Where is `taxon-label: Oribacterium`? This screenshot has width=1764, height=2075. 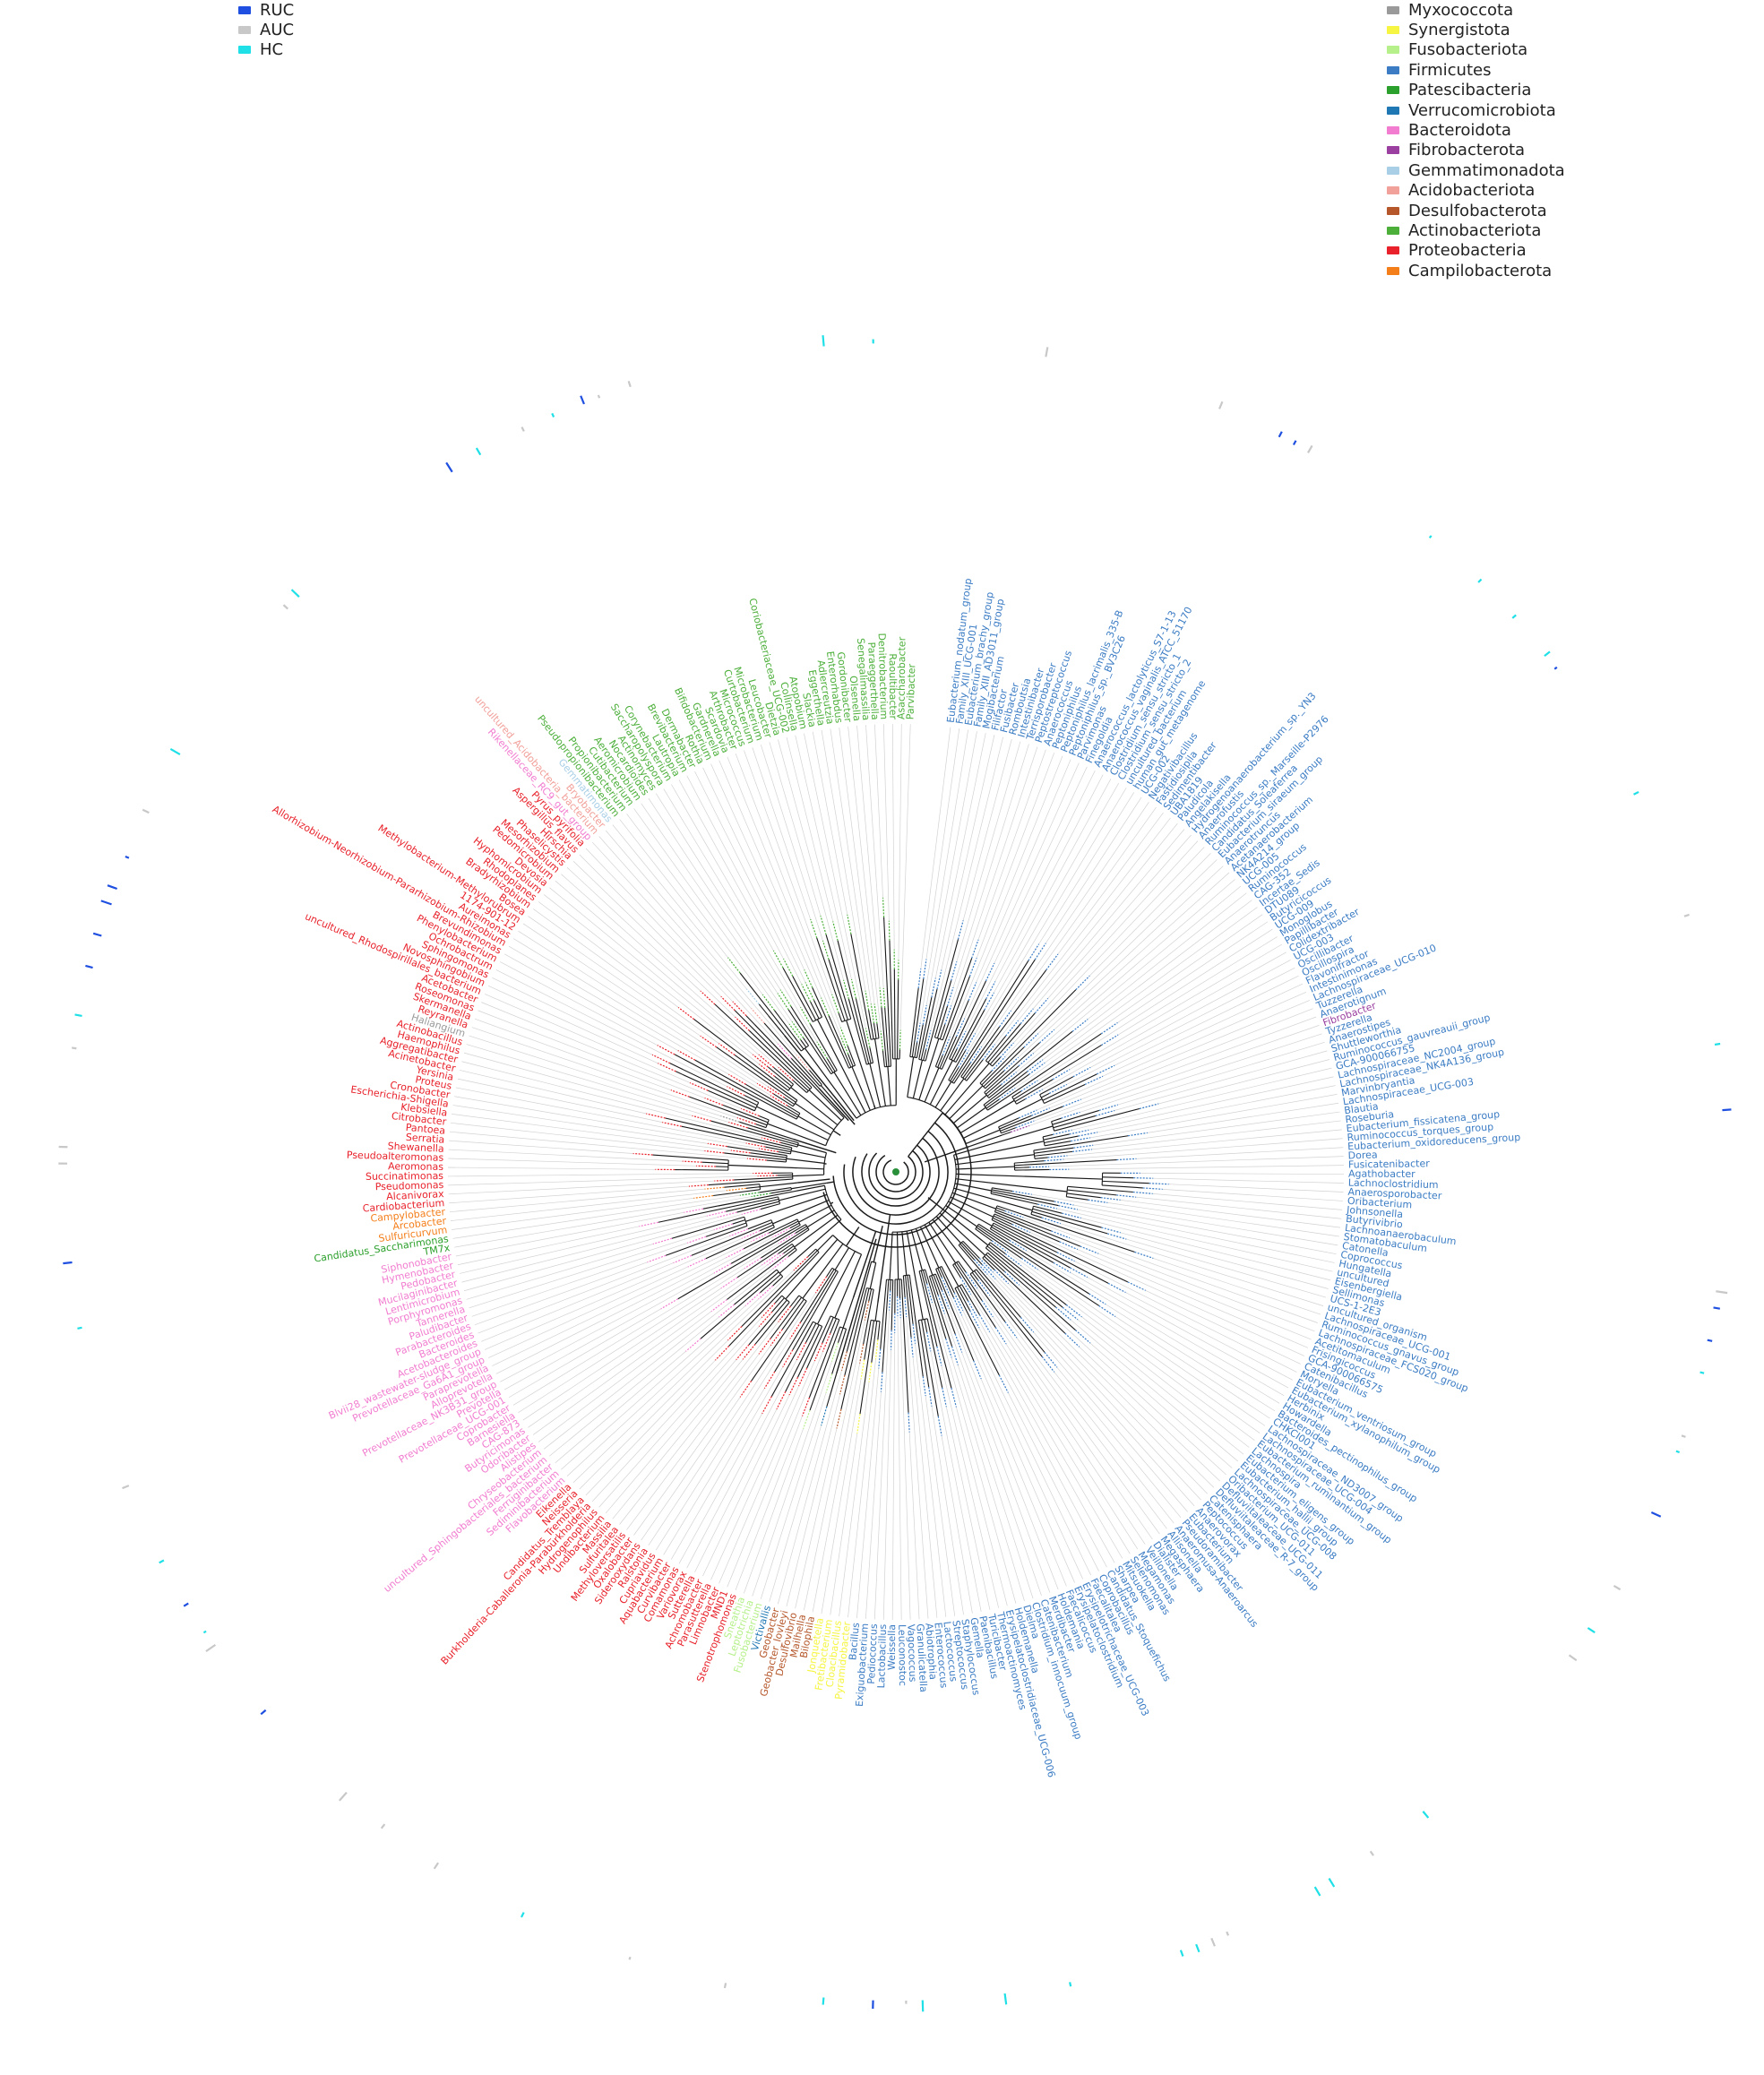 taxon-label: Oribacterium is located at coordinates (1380, 1203).